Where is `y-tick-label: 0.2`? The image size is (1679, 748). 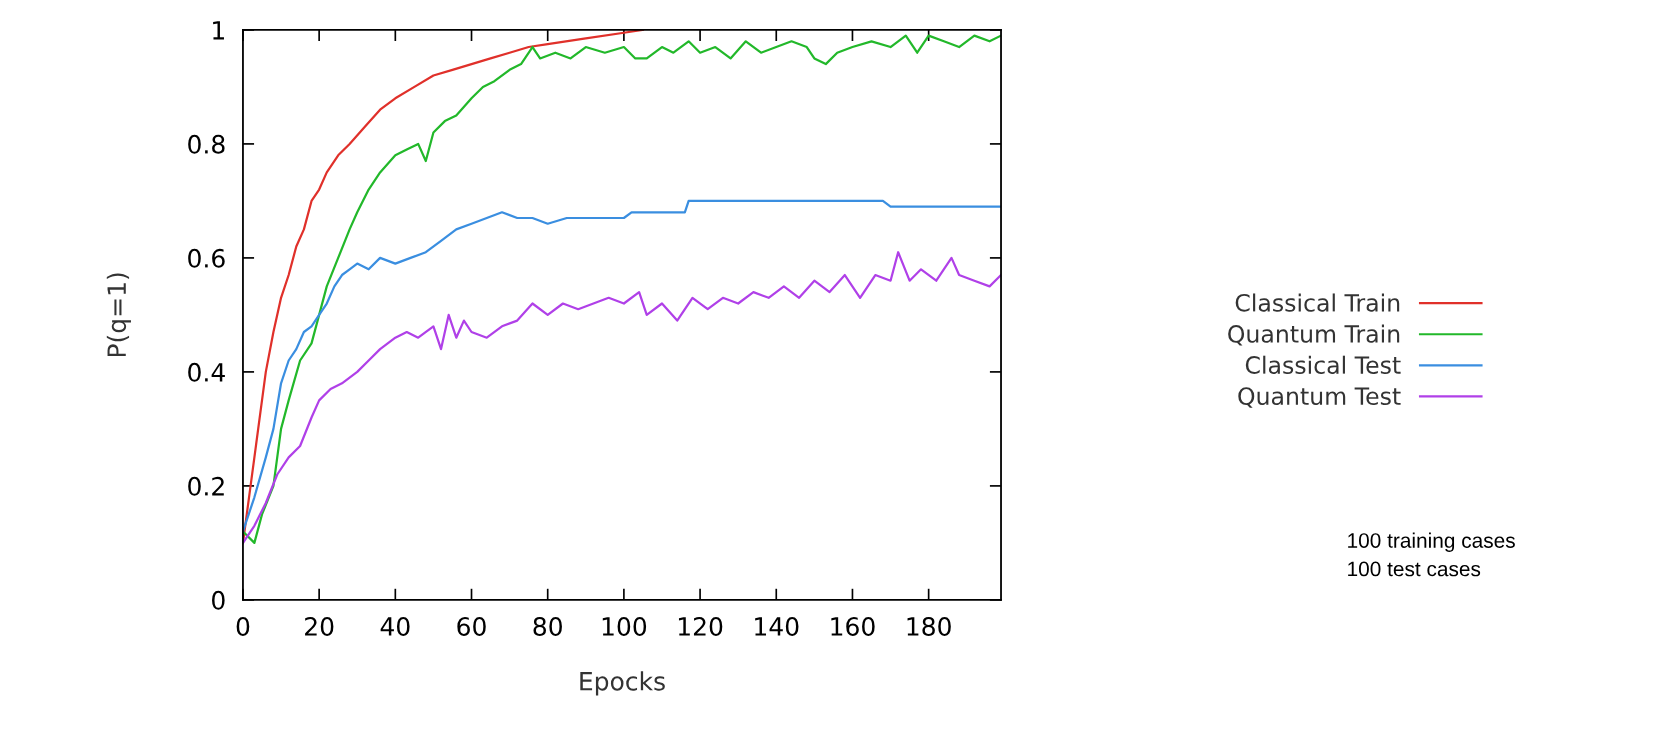 y-tick-label: 0.2 is located at coordinates (206, 486).